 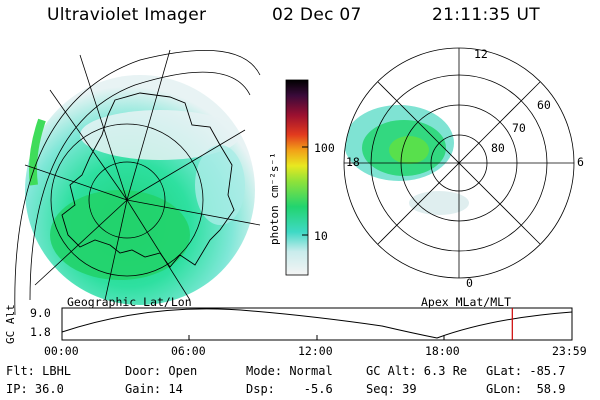 What do you see at coordinates (498, 148) in the screenshot?
I see `mlat-label-80: 80` at bounding box center [498, 148].